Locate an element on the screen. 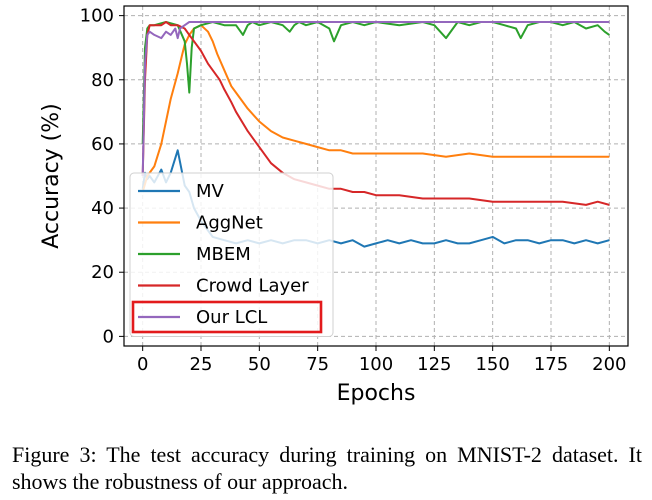  x-tick-label: 200 is located at coordinates (609, 364).